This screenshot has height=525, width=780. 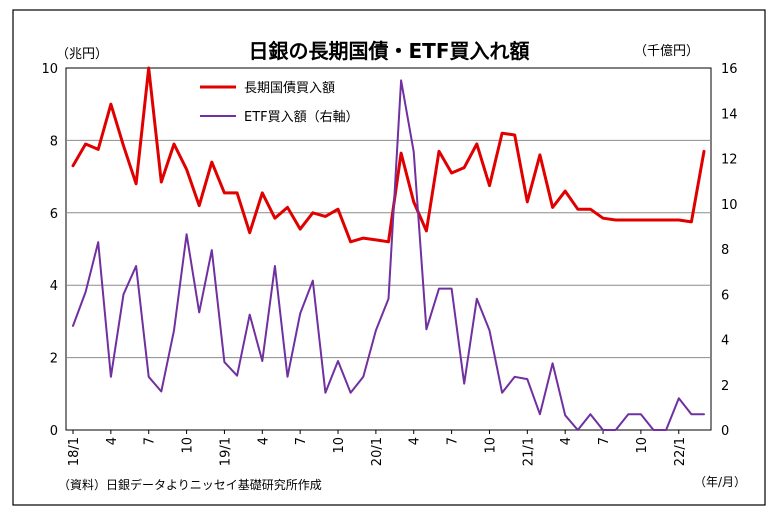 What do you see at coordinates (729, 114) in the screenshot?
I see `right-tick-label: 14` at bounding box center [729, 114].